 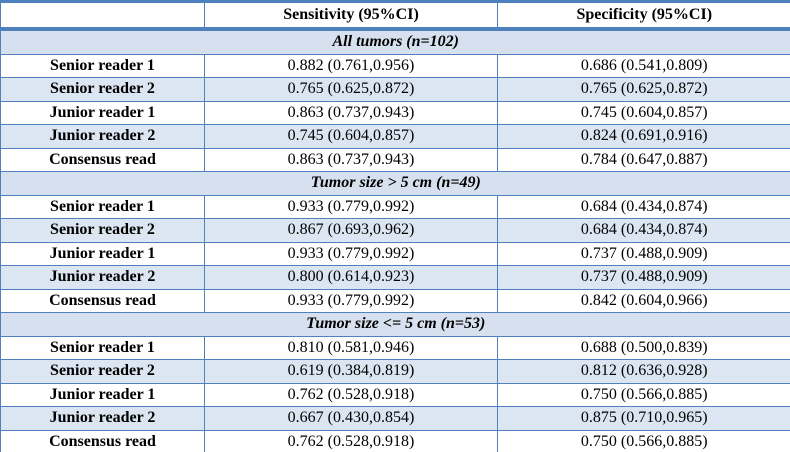 I want to click on specificity-value: 0.686 (0.541,0.809), so click(x=643, y=65).